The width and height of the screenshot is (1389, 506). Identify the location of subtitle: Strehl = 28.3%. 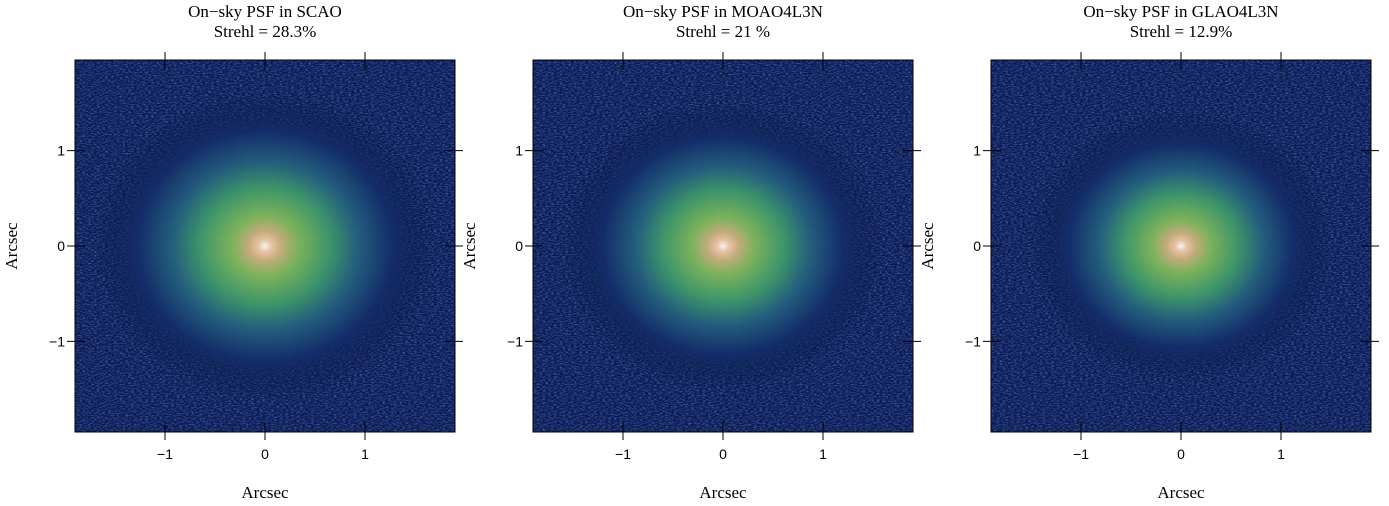
(265, 31).